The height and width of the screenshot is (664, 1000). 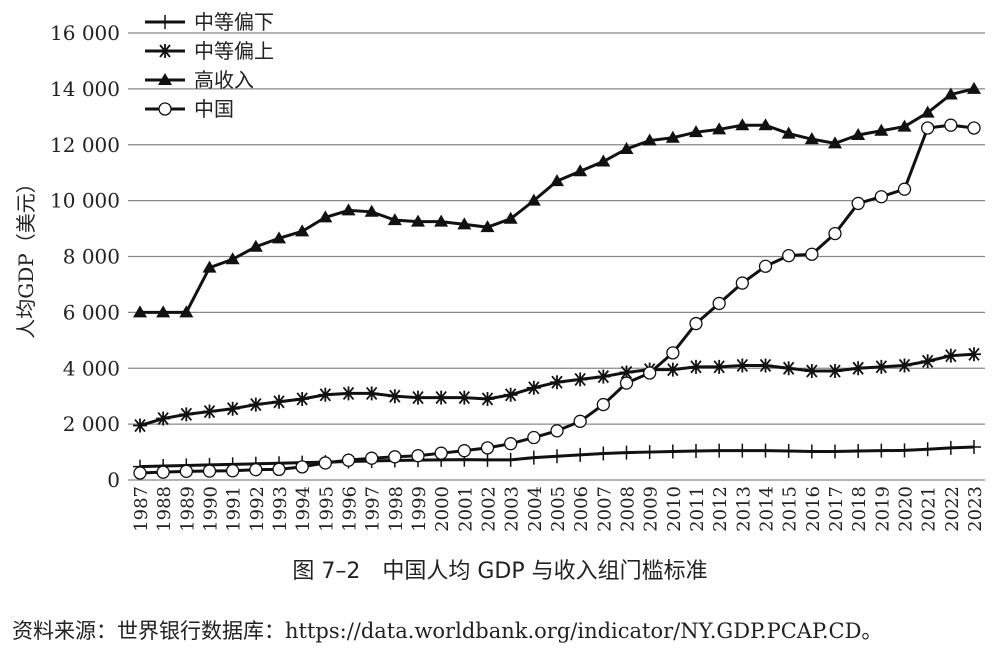 I want to click on x-tick-label: 1995, so click(x=326, y=509).